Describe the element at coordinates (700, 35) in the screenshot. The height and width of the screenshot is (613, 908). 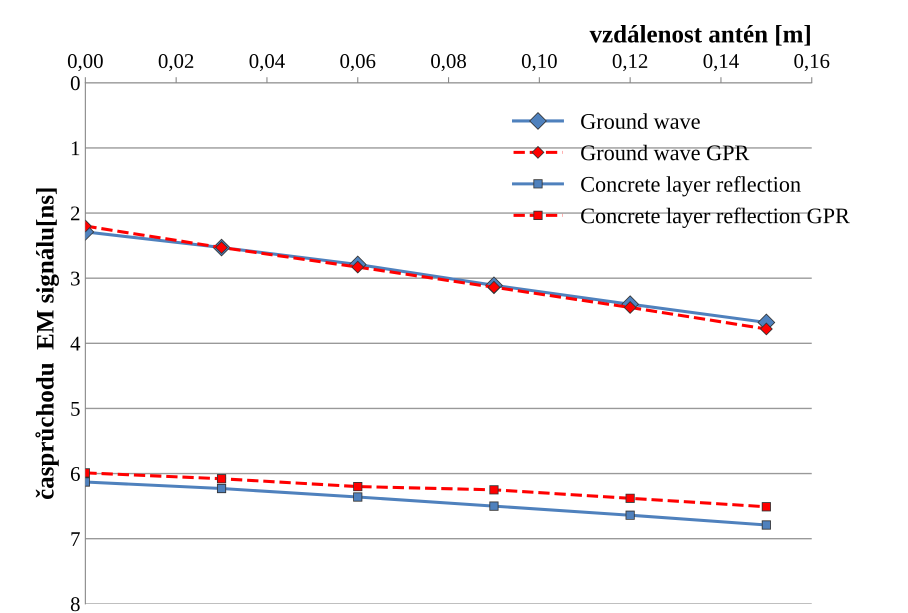
I see `x-axis-title: vzdálenost antén [m]` at that location.